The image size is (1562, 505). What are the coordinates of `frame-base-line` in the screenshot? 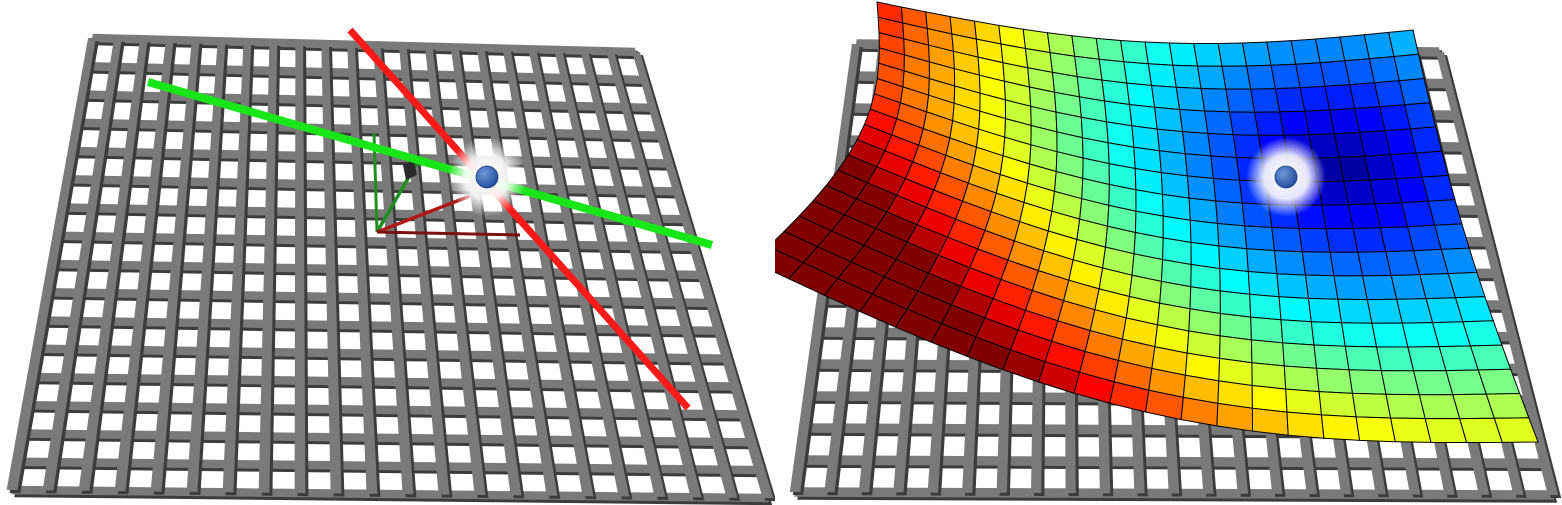 It's located at (448, 233).